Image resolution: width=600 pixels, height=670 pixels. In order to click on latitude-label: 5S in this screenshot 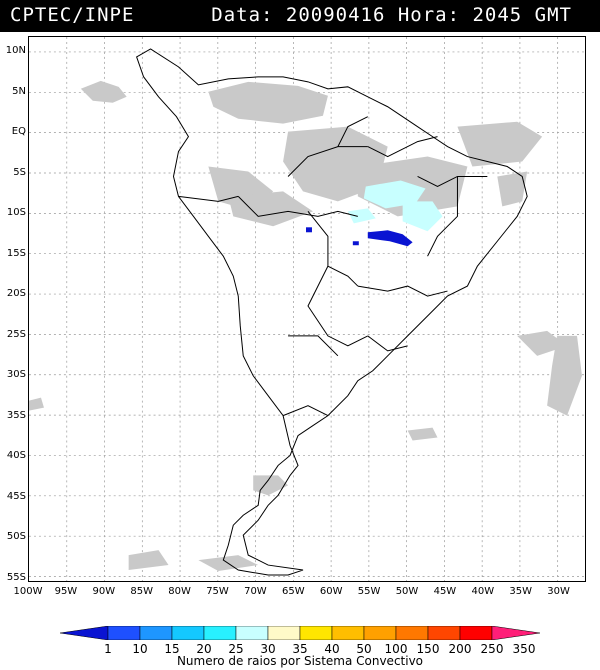, I will do `click(19, 172)`.